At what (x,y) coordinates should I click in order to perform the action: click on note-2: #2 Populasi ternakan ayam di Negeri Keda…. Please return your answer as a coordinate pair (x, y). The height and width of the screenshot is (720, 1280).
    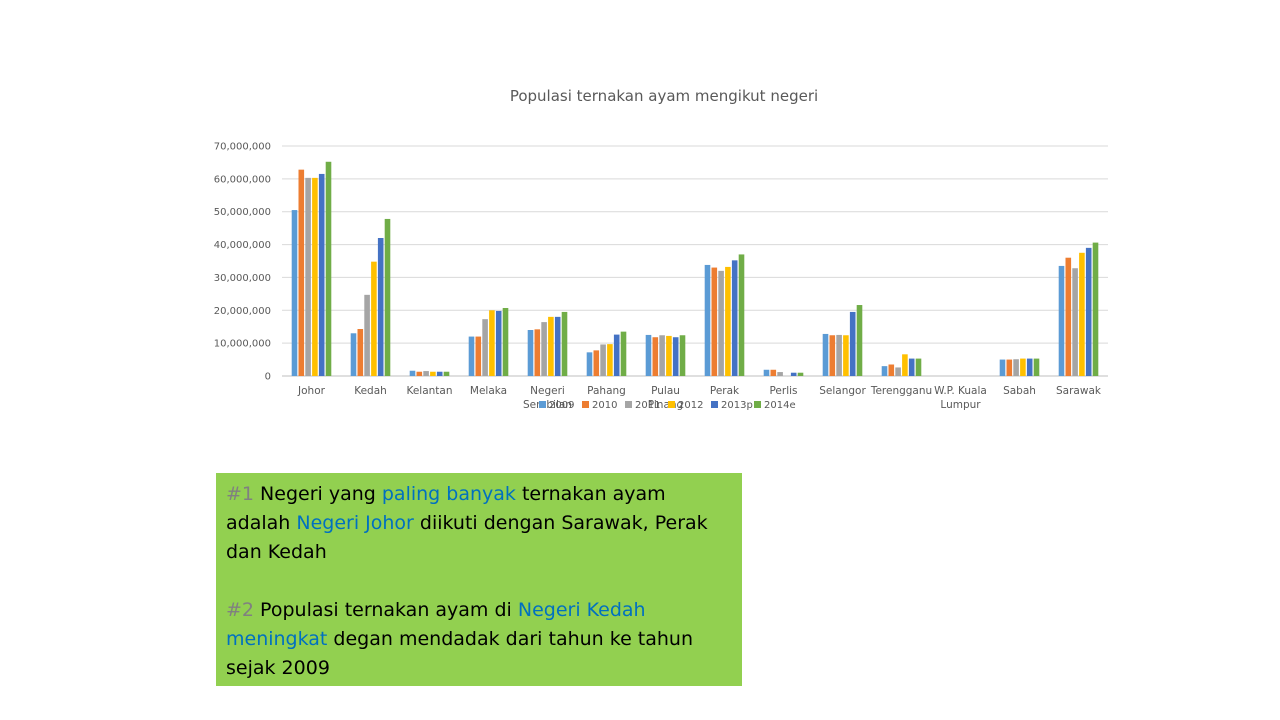
    Looking at the image, I should click on (479, 639).